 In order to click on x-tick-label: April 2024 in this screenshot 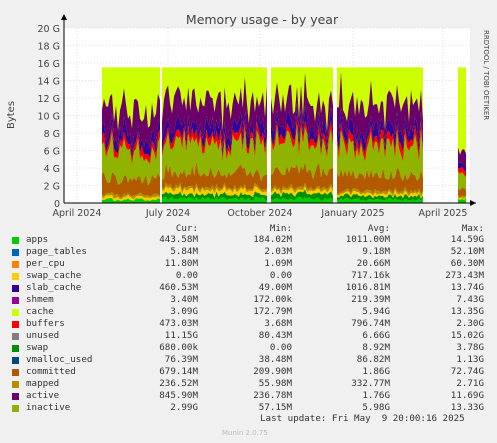, I will do `click(77, 213)`.